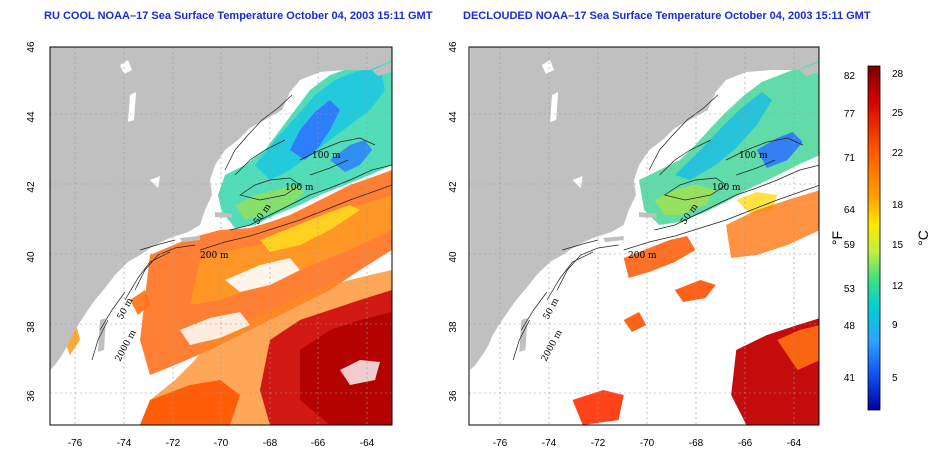 Image resolution: width=950 pixels, height=475 pixels. What do you see at coordinates (850, 114) in the screenshot?
I see `fahrenheit-tick-label: 77` at bounding box center [850, 114].